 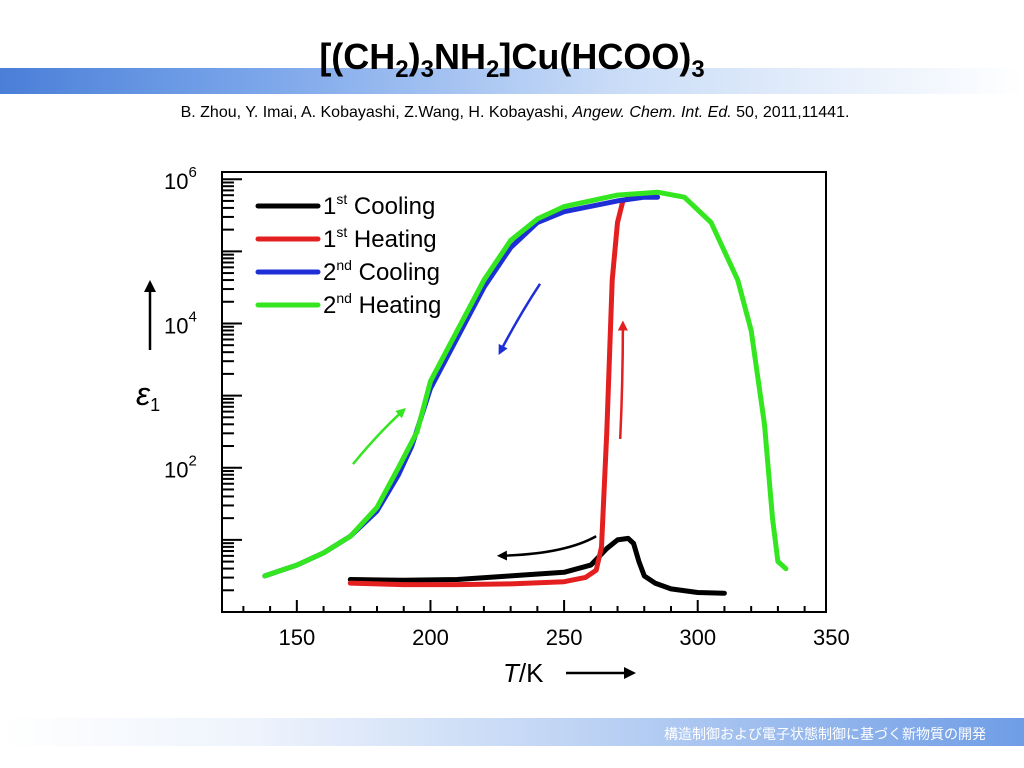 What do you see at coordinates (357, 56) in the screenshot?
I see `title-part: [(CH` at bounding box center [357, 56].